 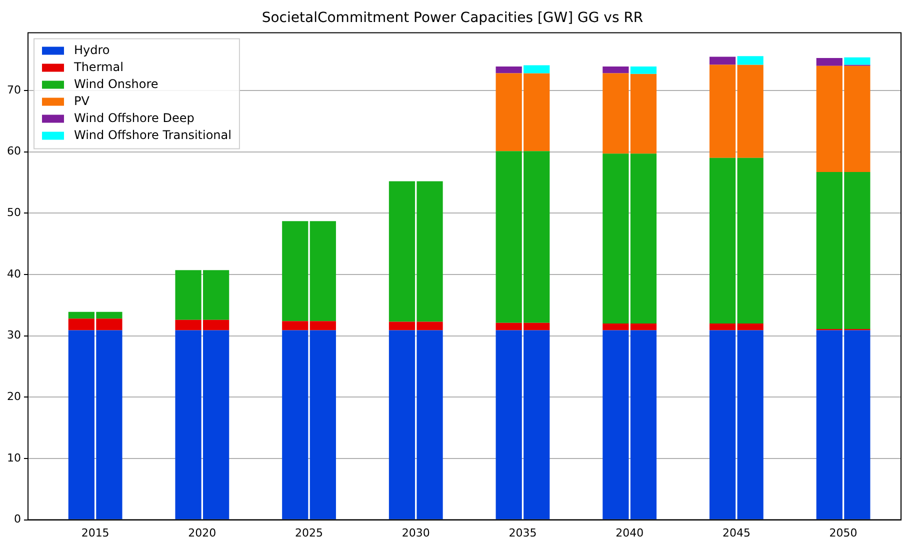 I want to click on x-tick-label: 2035, so click(x=522, y=533).